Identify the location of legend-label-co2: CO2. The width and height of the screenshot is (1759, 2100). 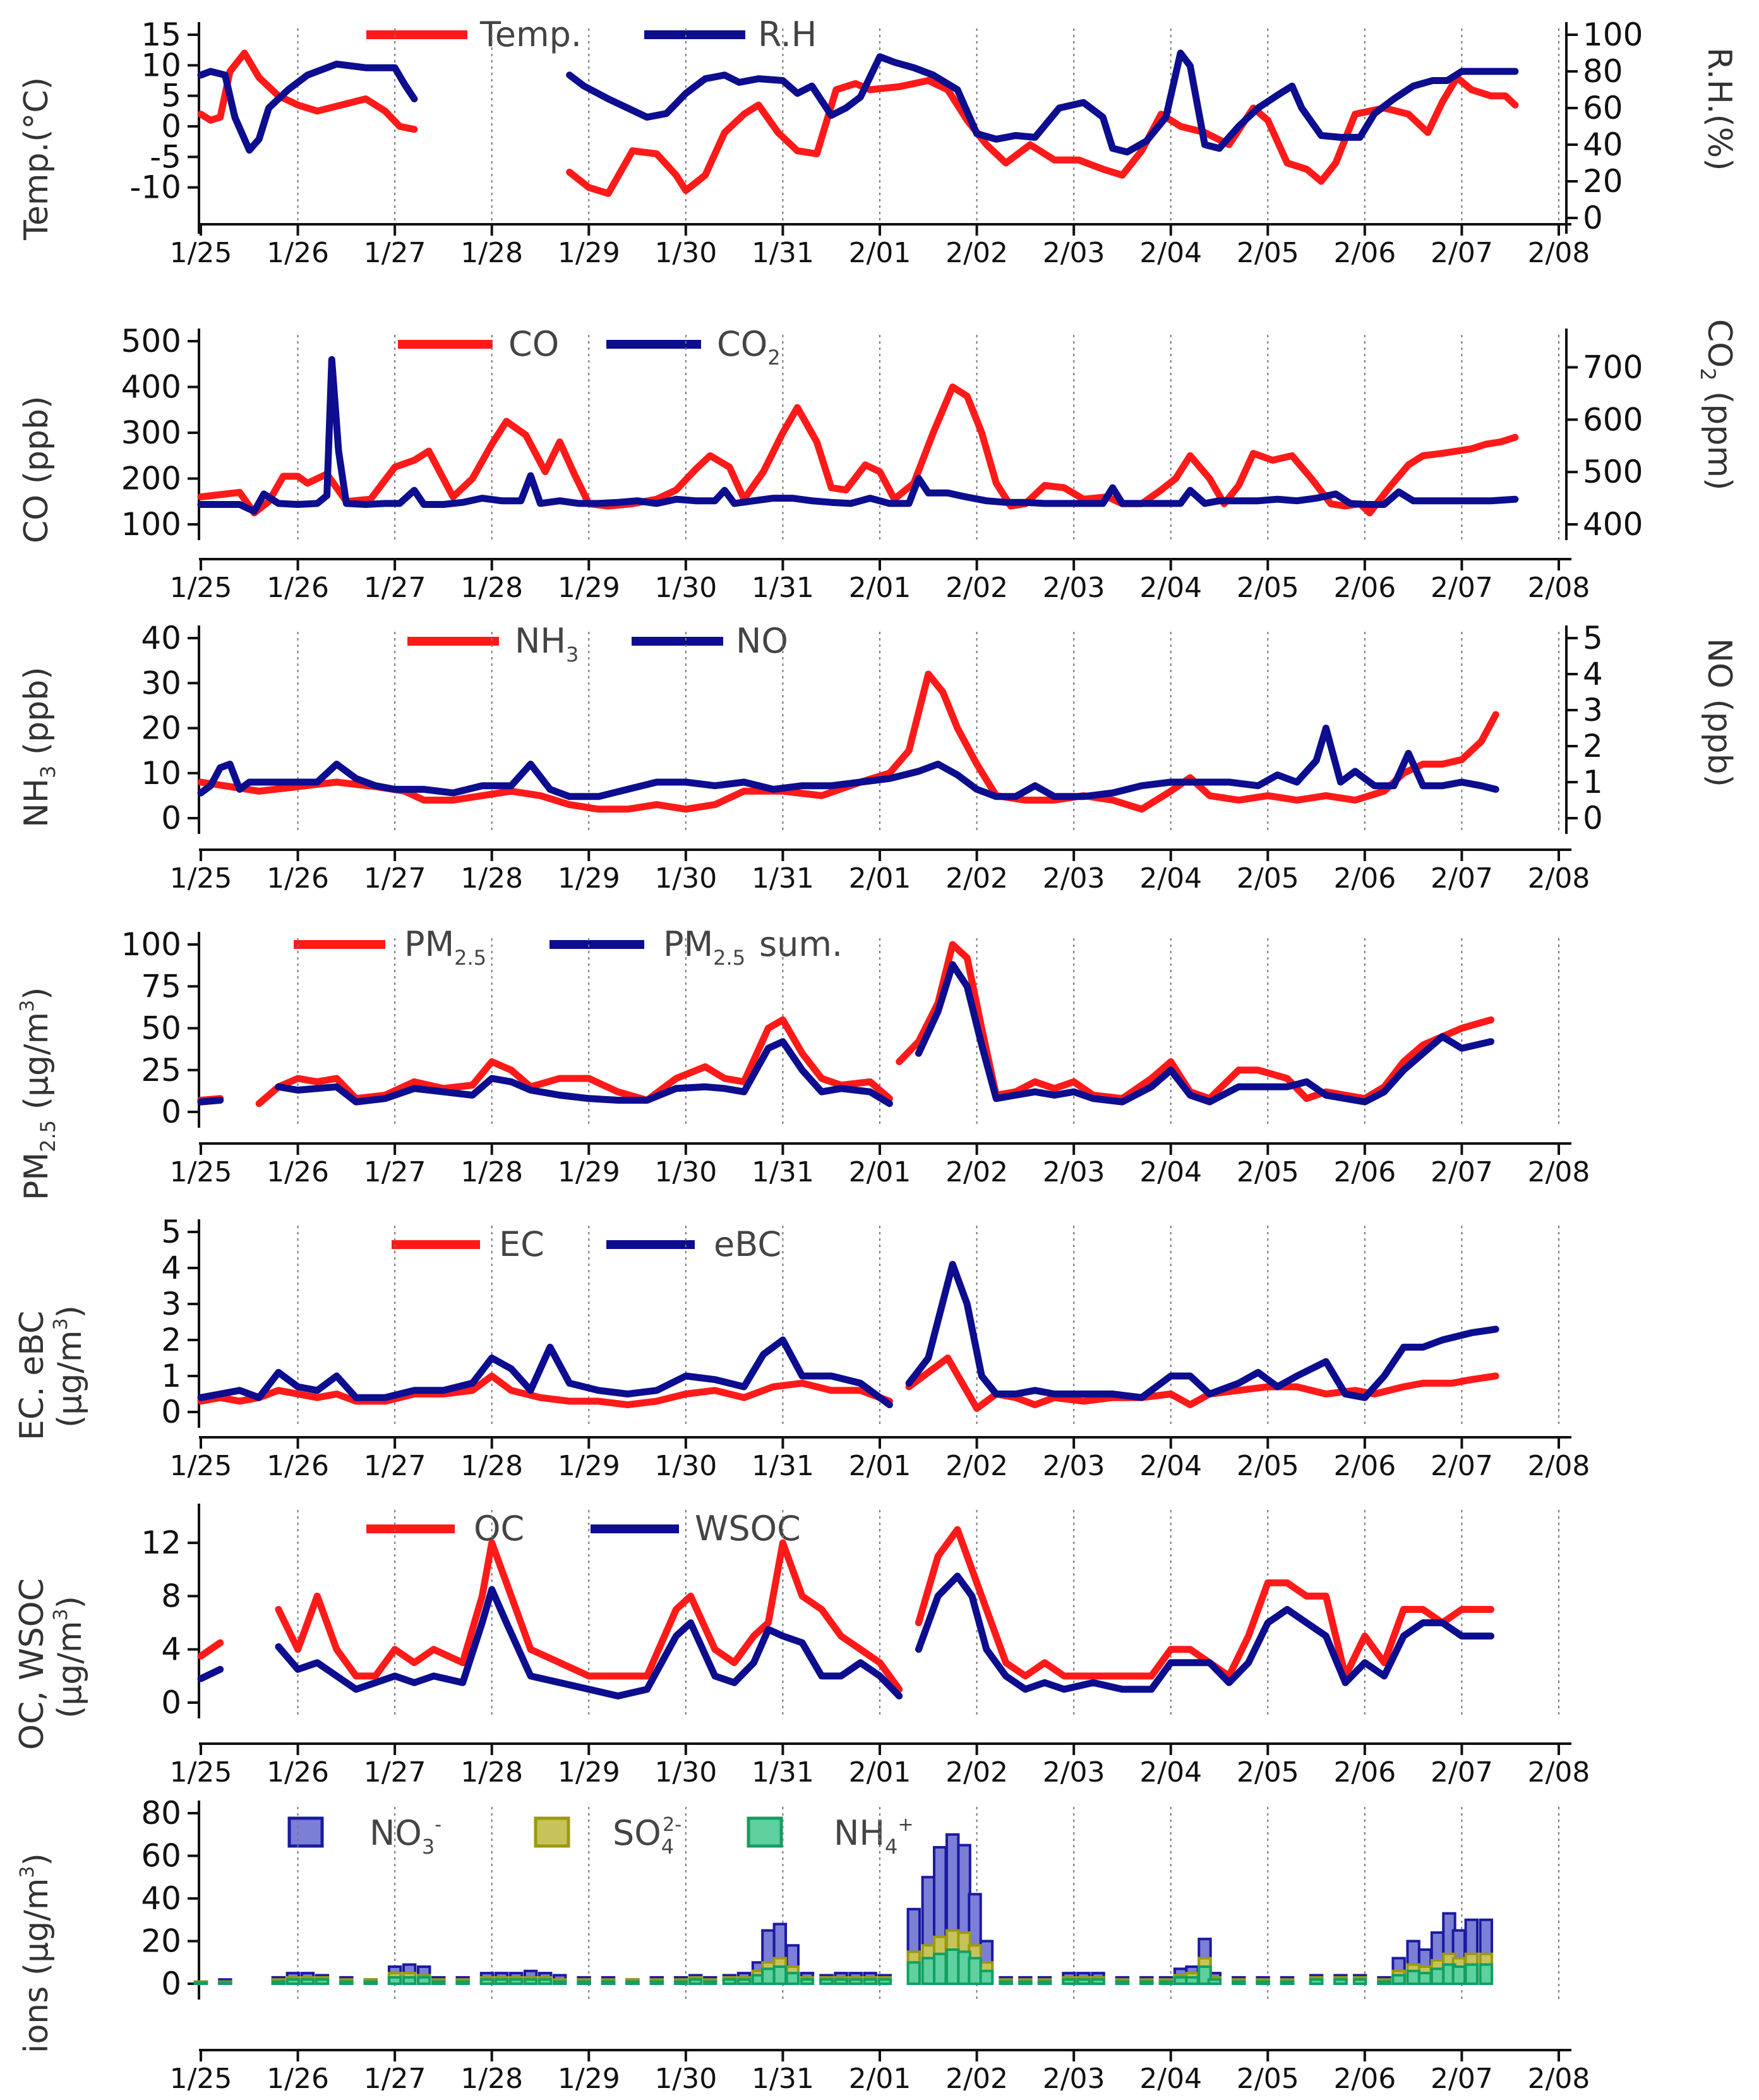
(749, 347).